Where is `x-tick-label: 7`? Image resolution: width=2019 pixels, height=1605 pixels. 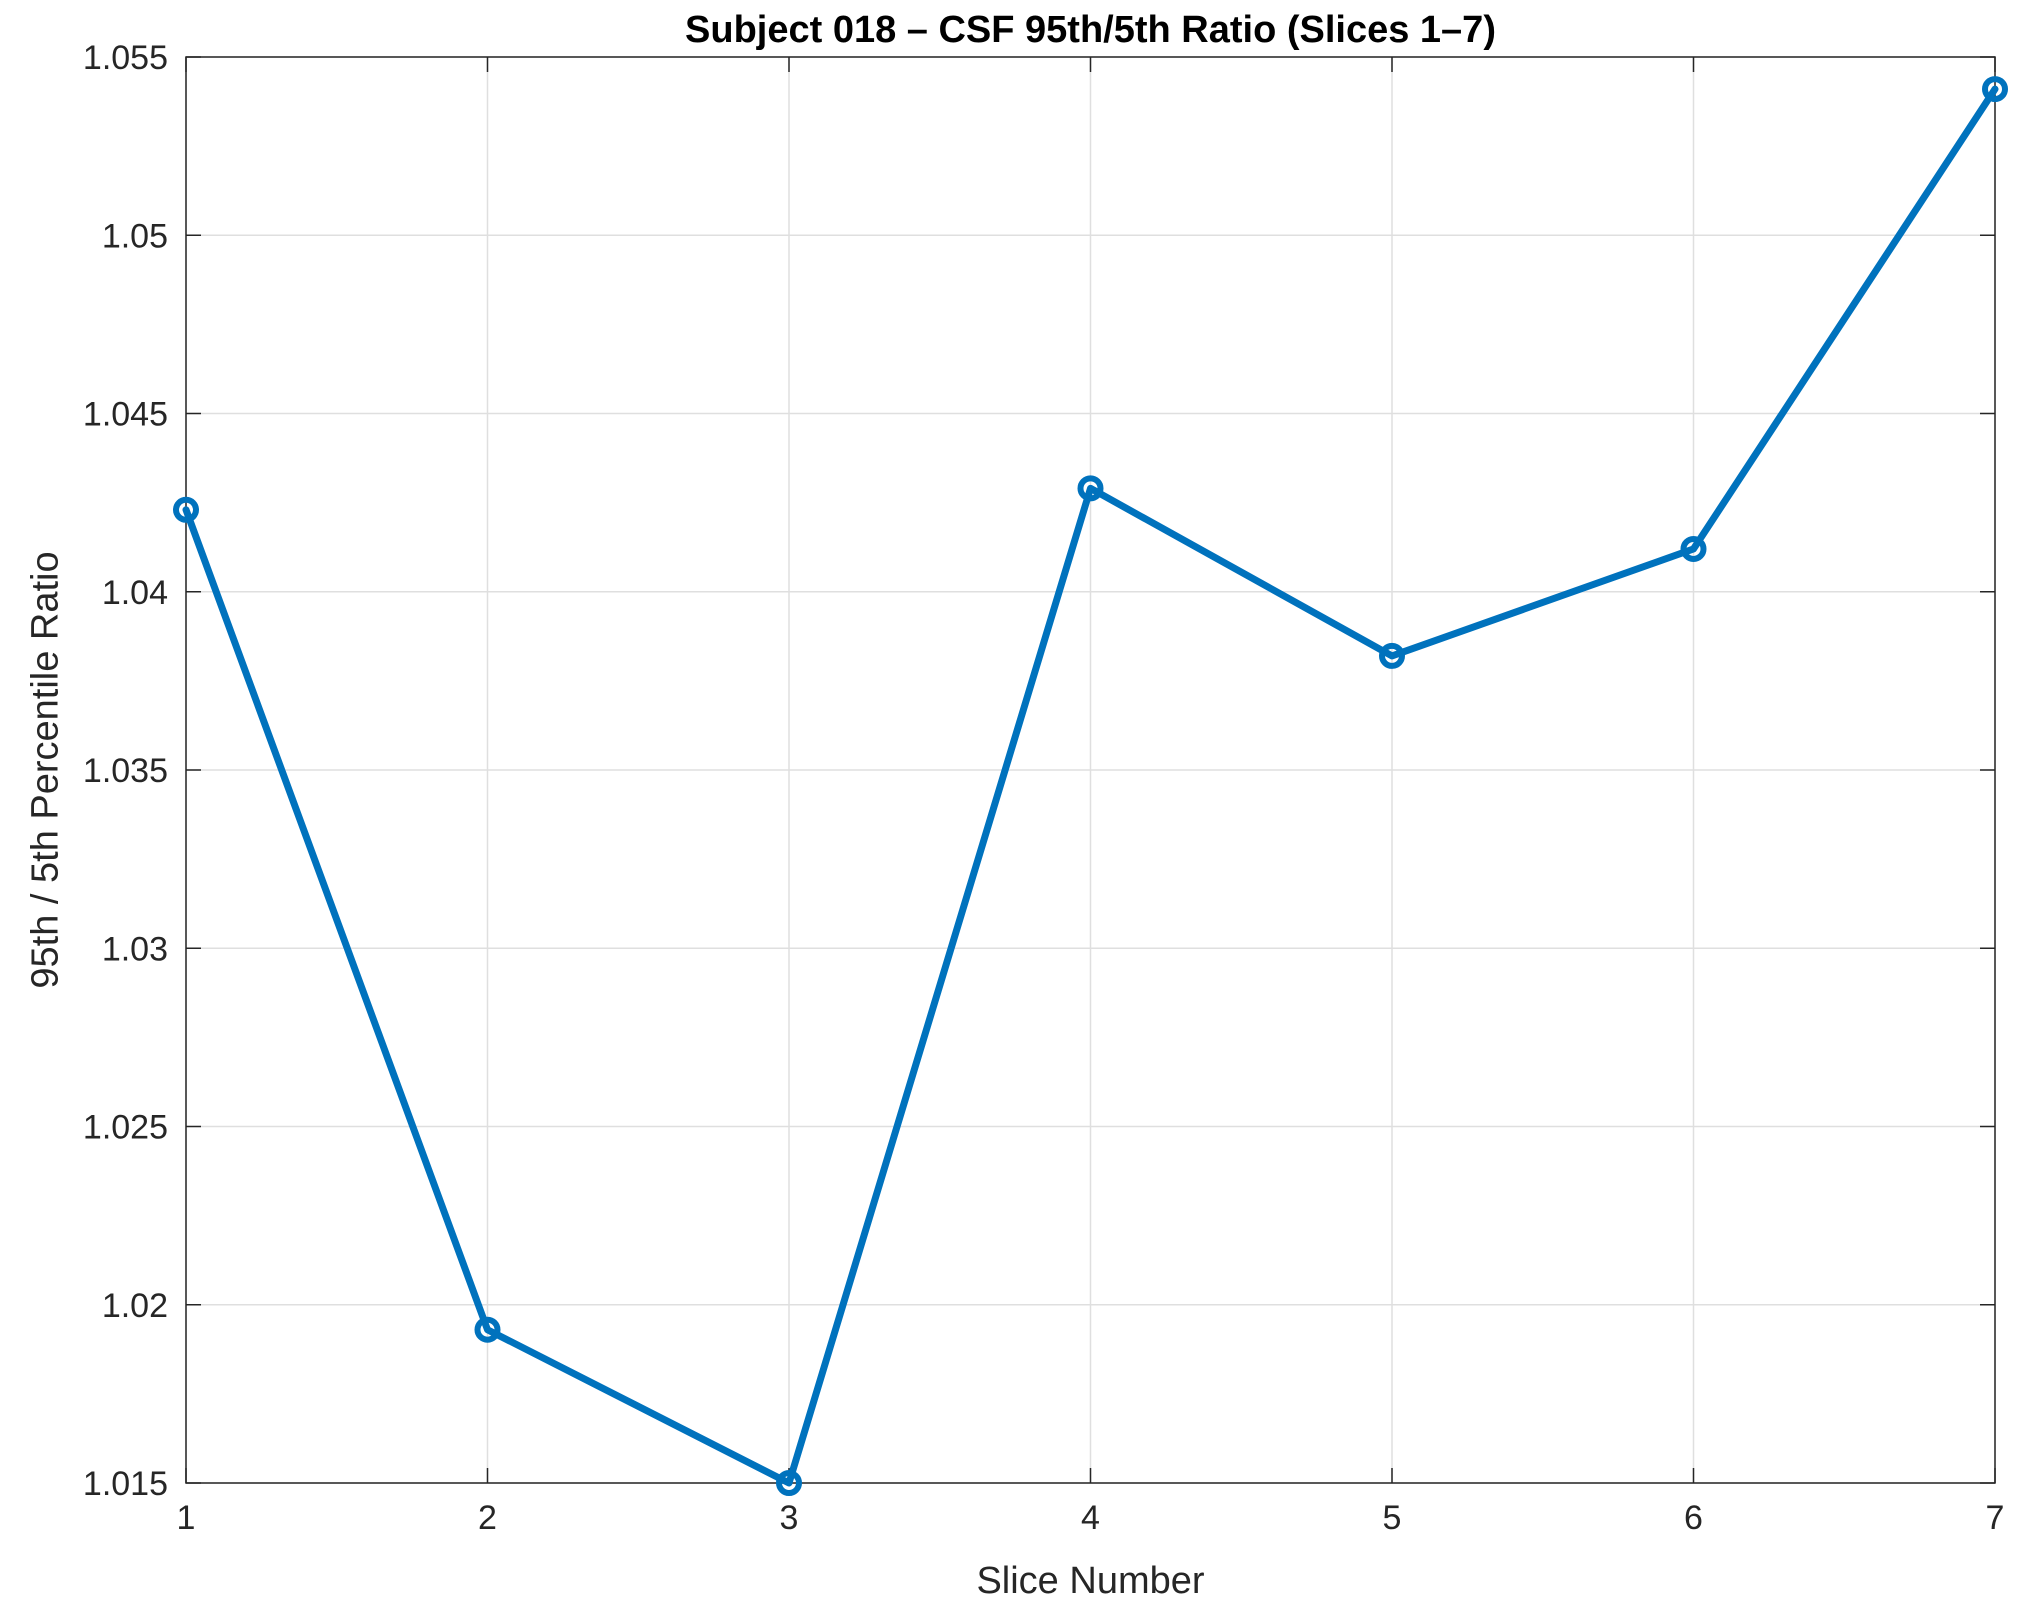
x-tick-label: 7 is located at coordinates (1995, 1518).